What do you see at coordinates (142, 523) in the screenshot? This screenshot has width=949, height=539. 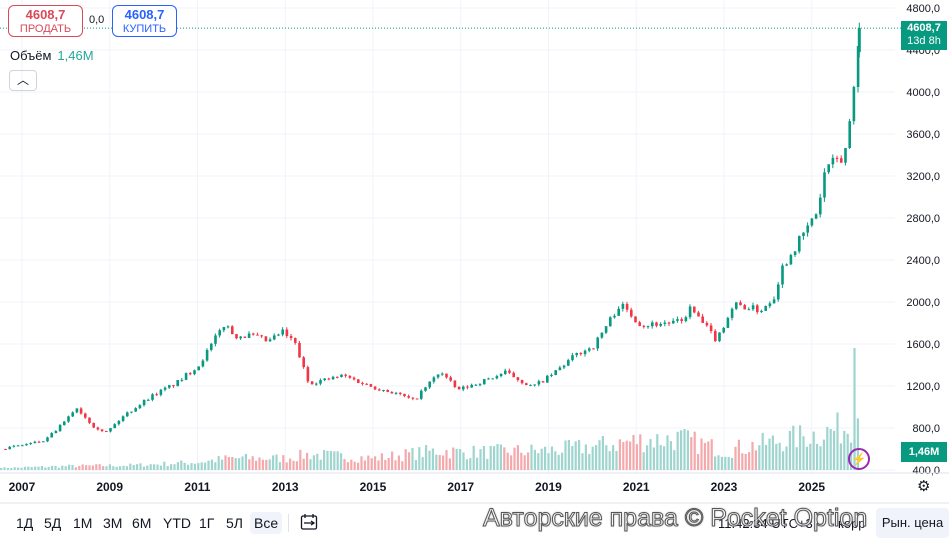 I see `range-6m-button: 6М` at bounding box center [142, 523].